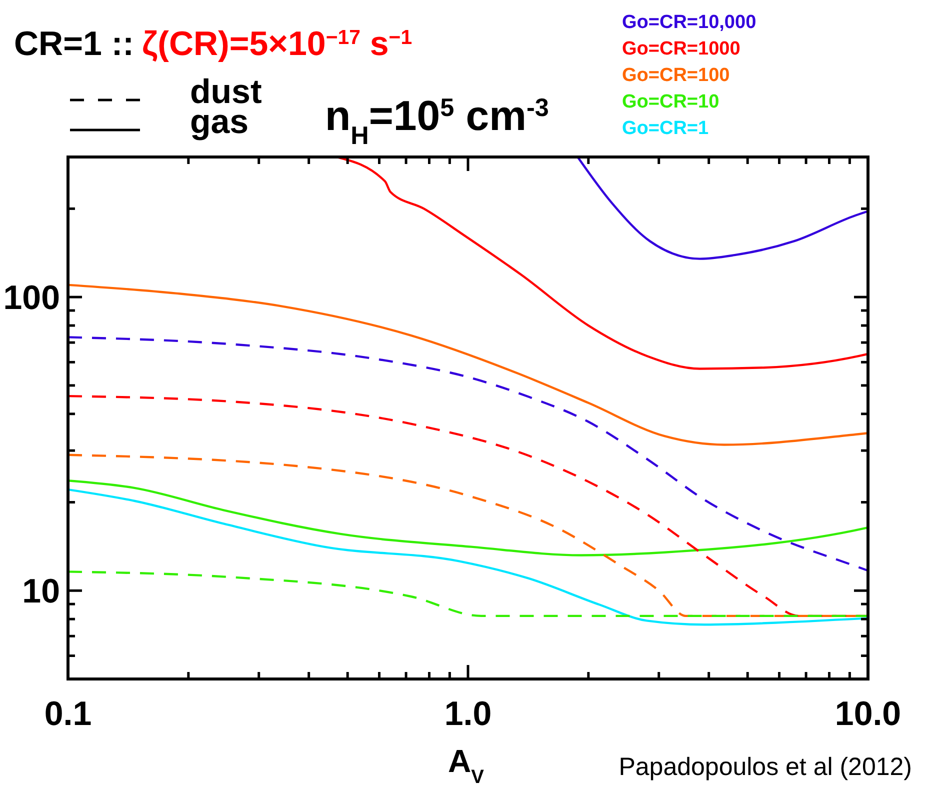  Describe the element at coordinates (671, 102) in the screenshot. I see `text: Go=CR=10` at that location.